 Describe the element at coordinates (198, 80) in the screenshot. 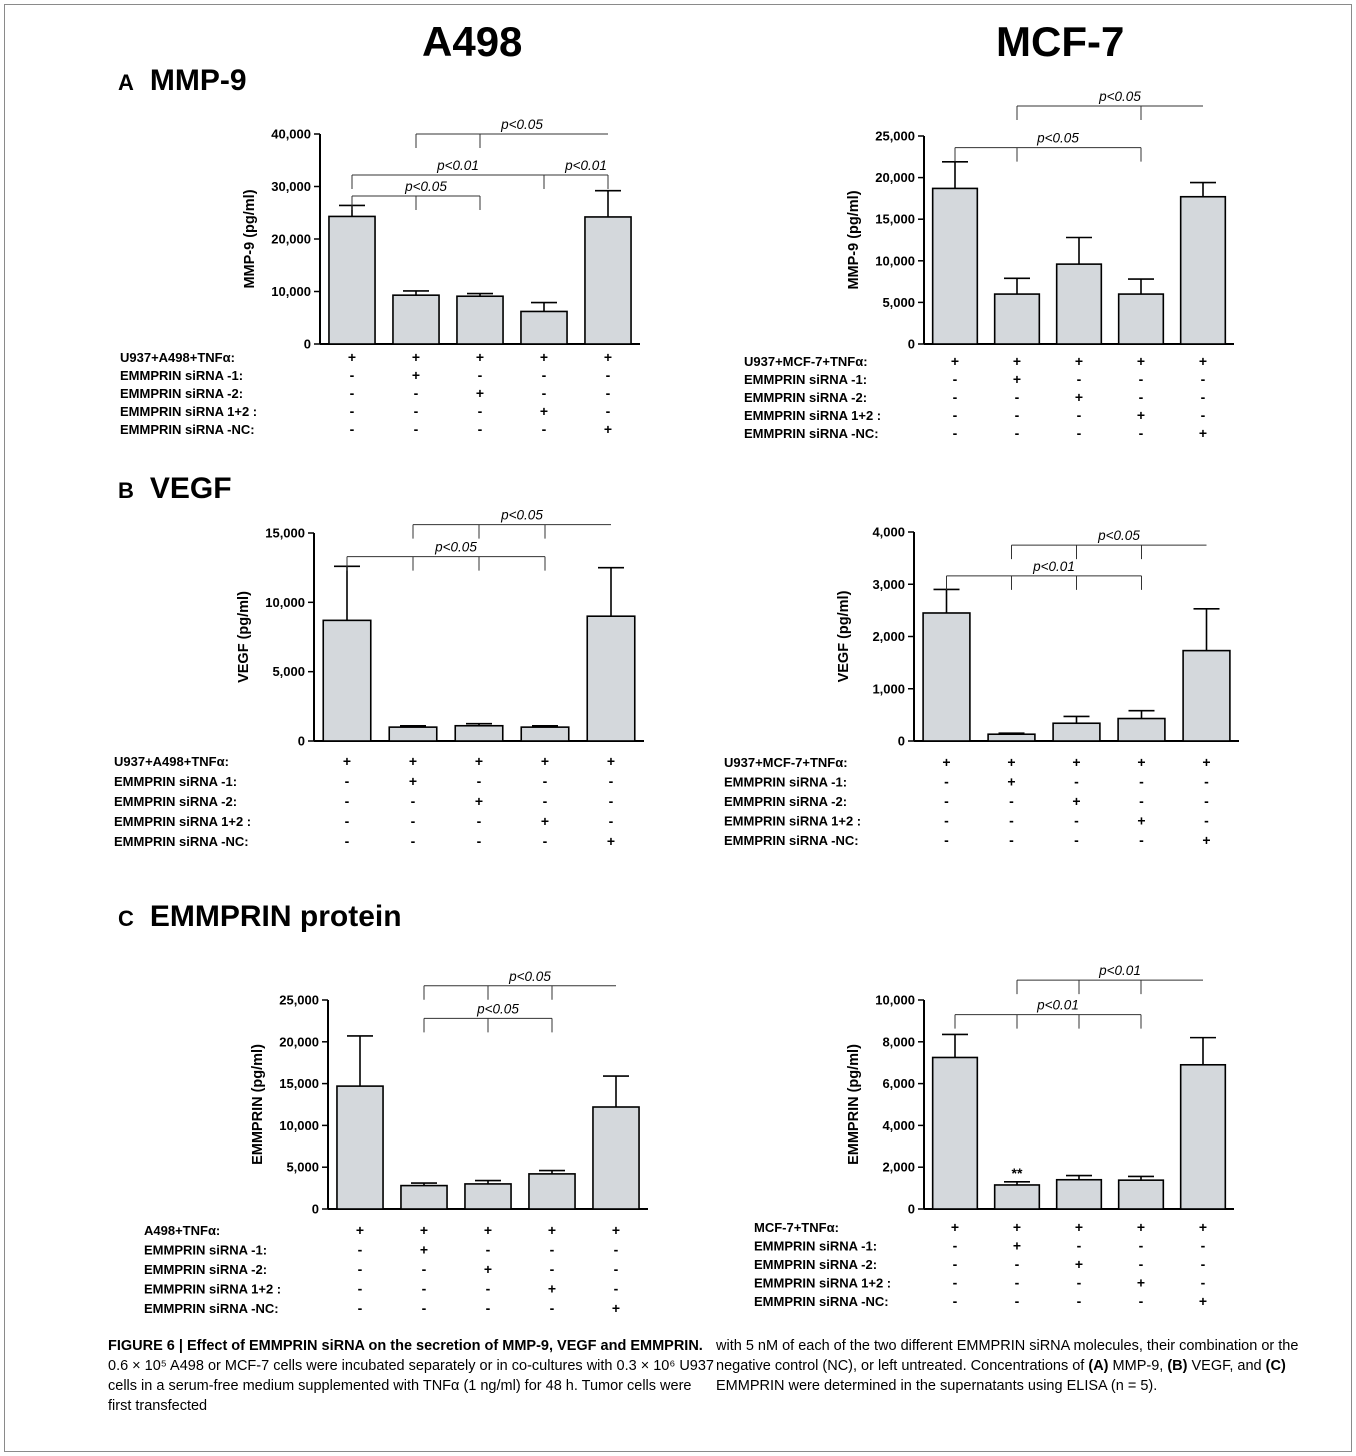

I see `panel-a-title: MMP-9` at that location.